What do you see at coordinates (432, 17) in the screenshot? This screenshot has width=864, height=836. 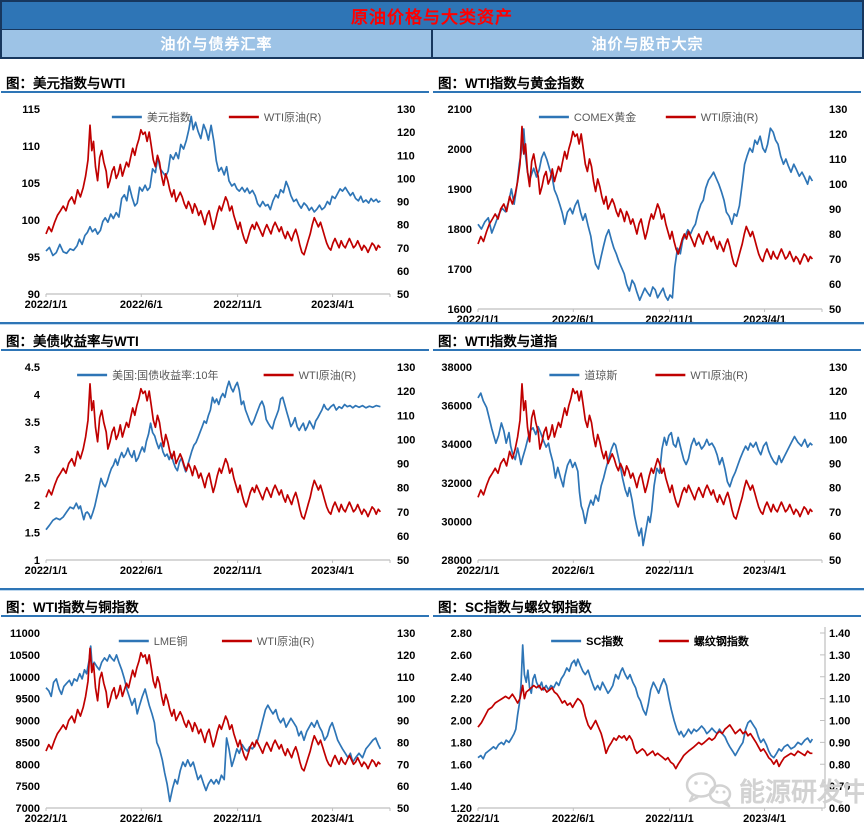 I see `report-title: 原油价格与大类资产` at bounding box center [432, 17].